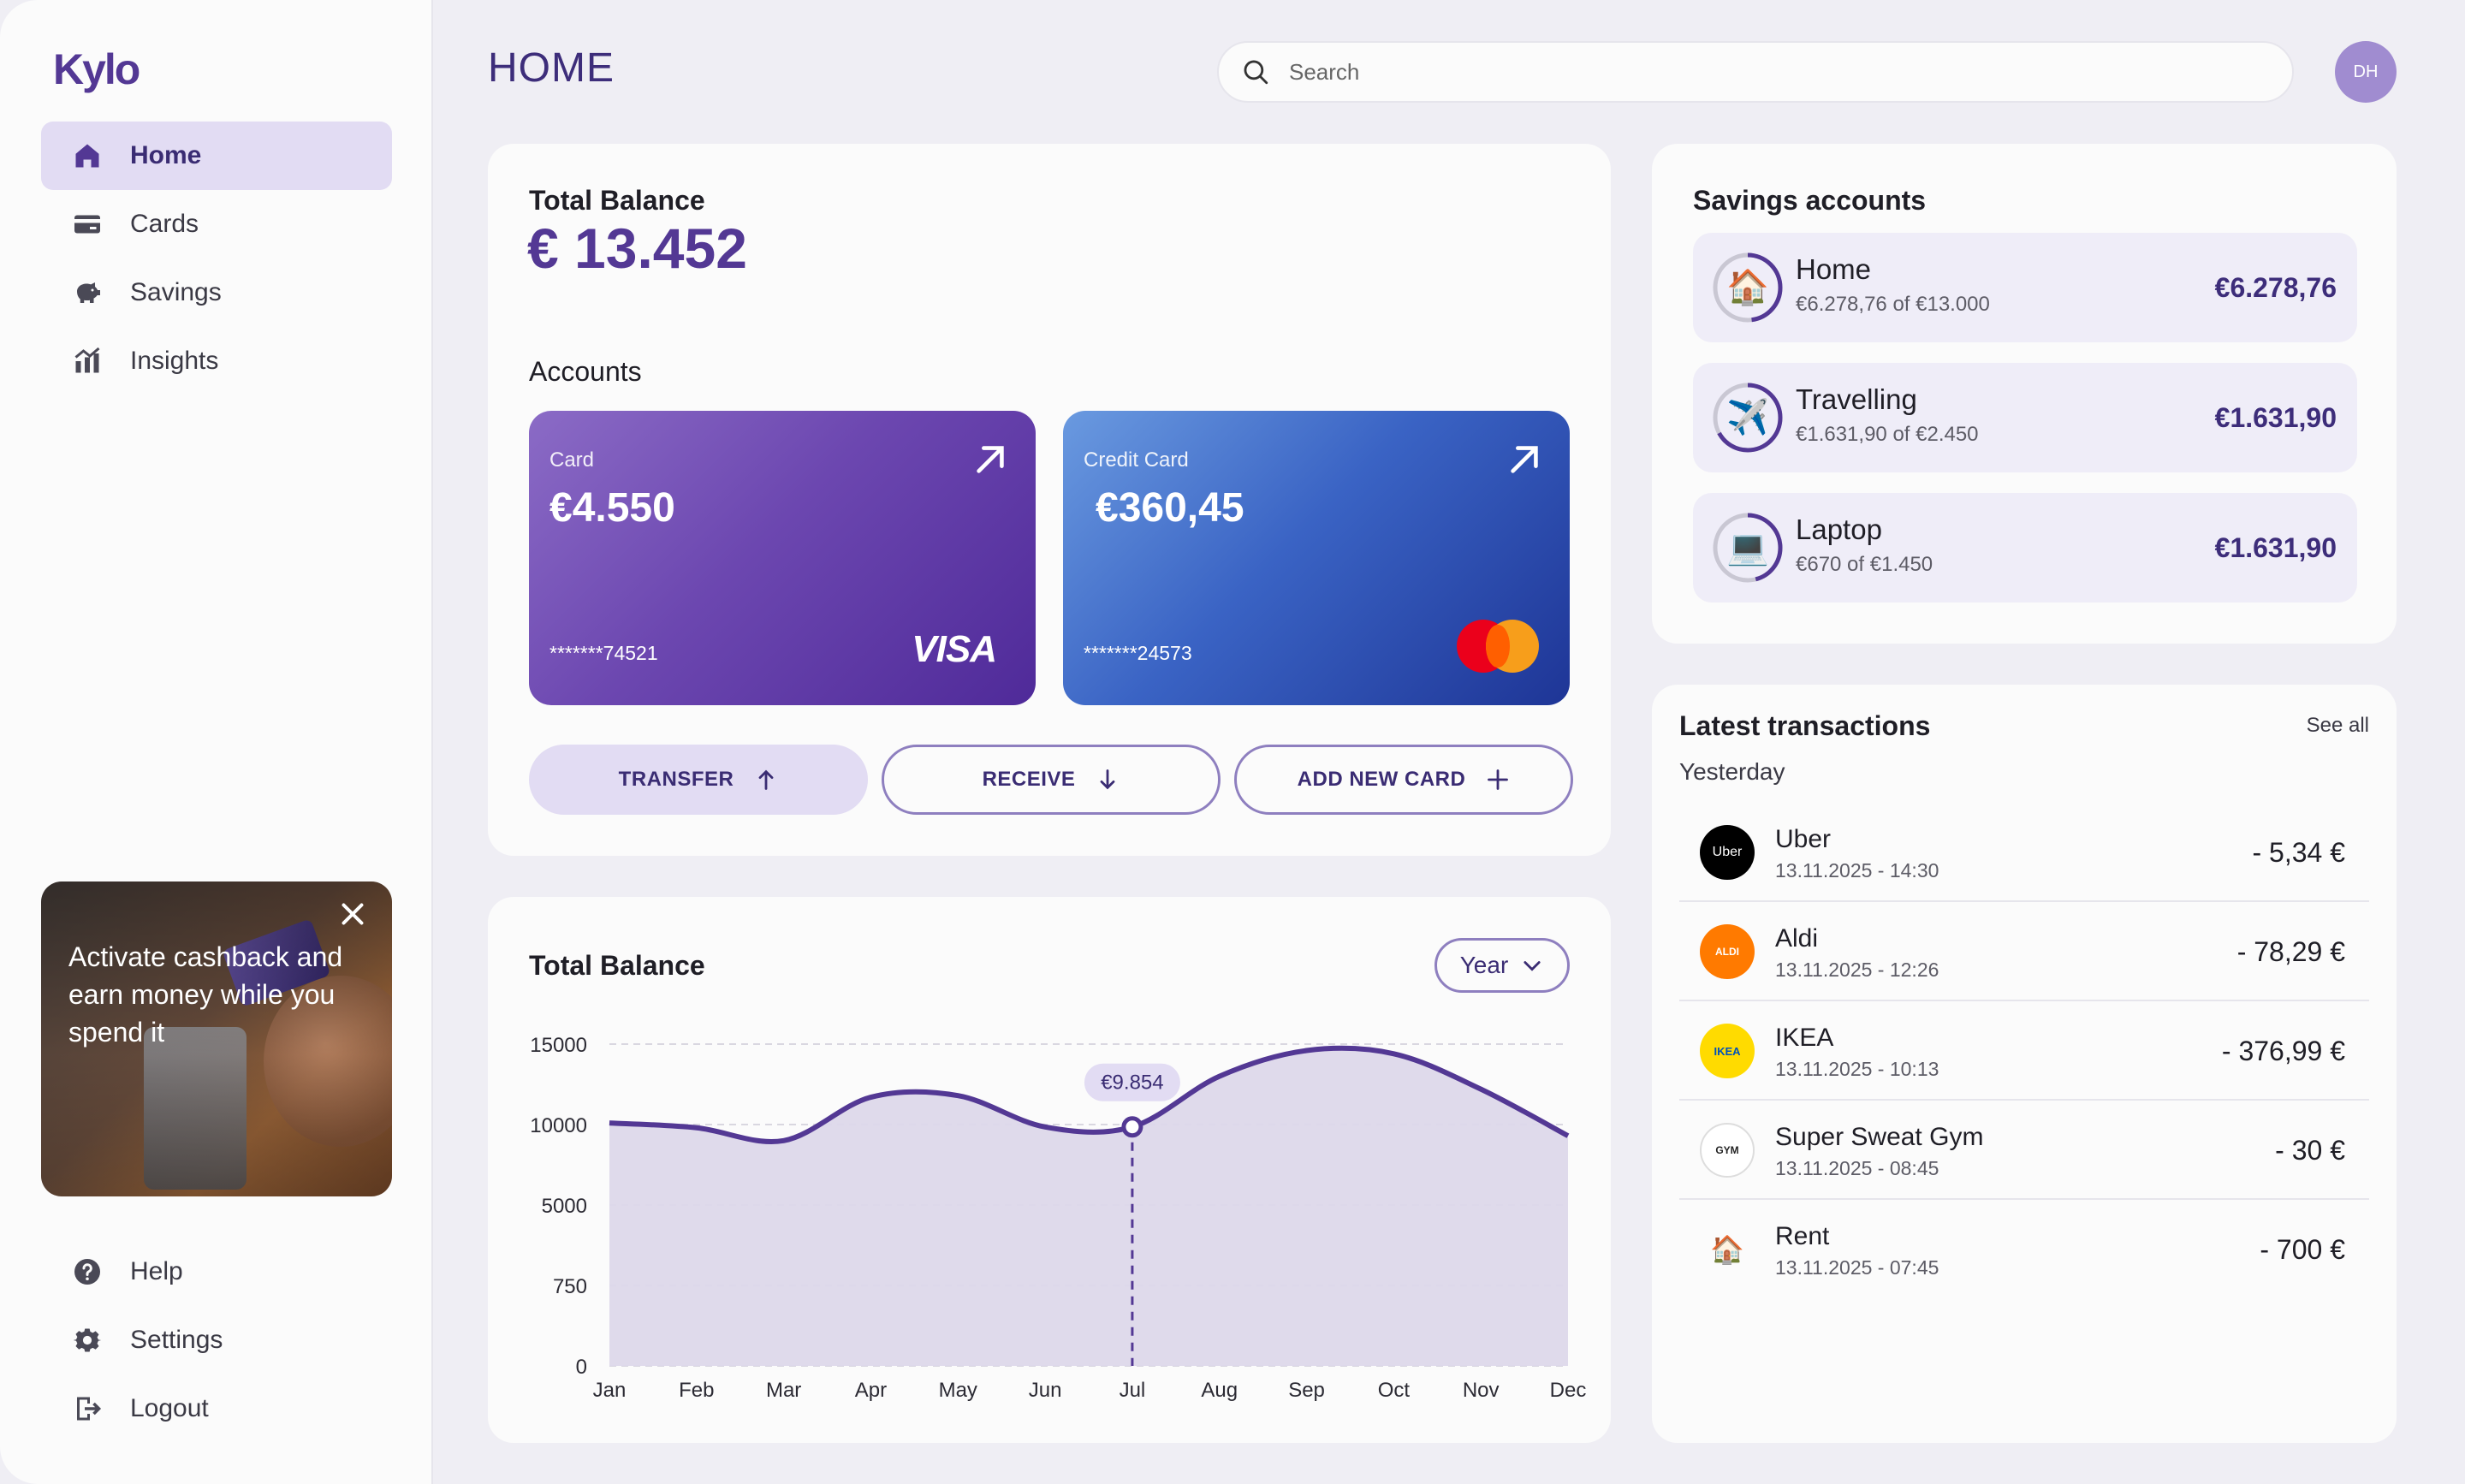 This screenshot has width=2465, height=1484. Describe the element at coordinates (87, 1272) in the screenshot. I see `help-icon` at that location.